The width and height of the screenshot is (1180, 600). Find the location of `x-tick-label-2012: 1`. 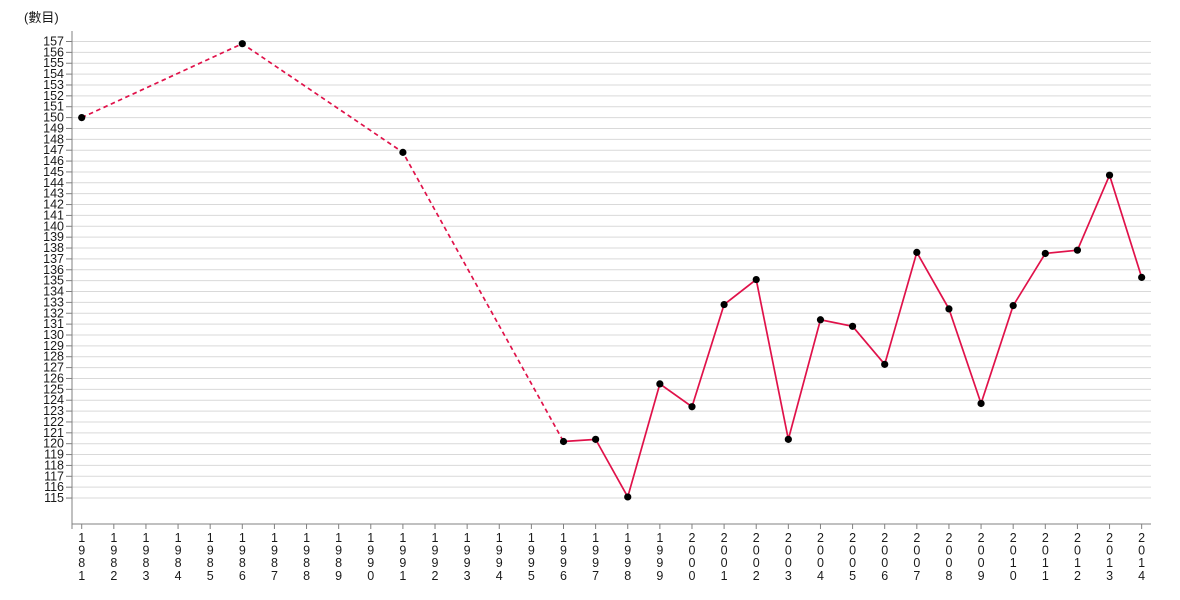

x-tick-label-2012: 1 is located at coordinates (1077, 563).